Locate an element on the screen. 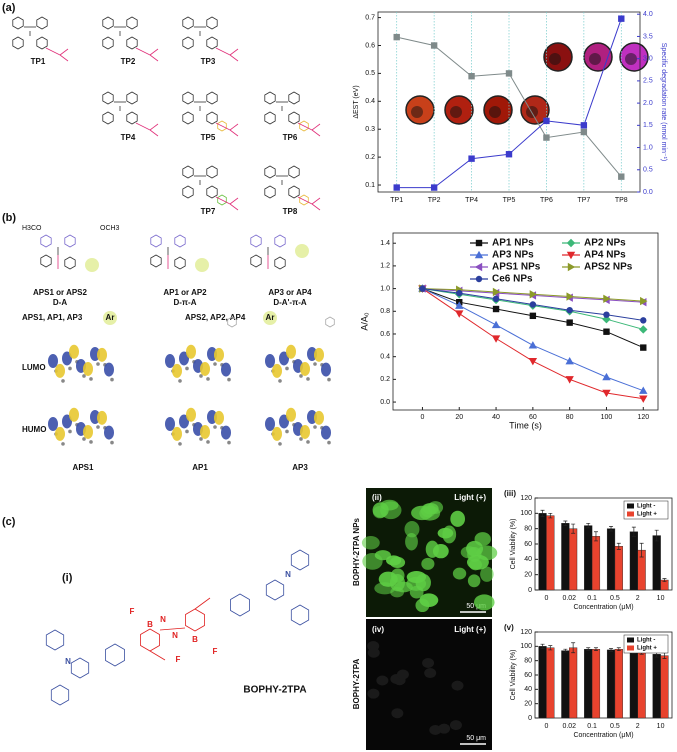 The image size is (677, 752). x-tick-label: TP6 is located at coordinates (546, 200).